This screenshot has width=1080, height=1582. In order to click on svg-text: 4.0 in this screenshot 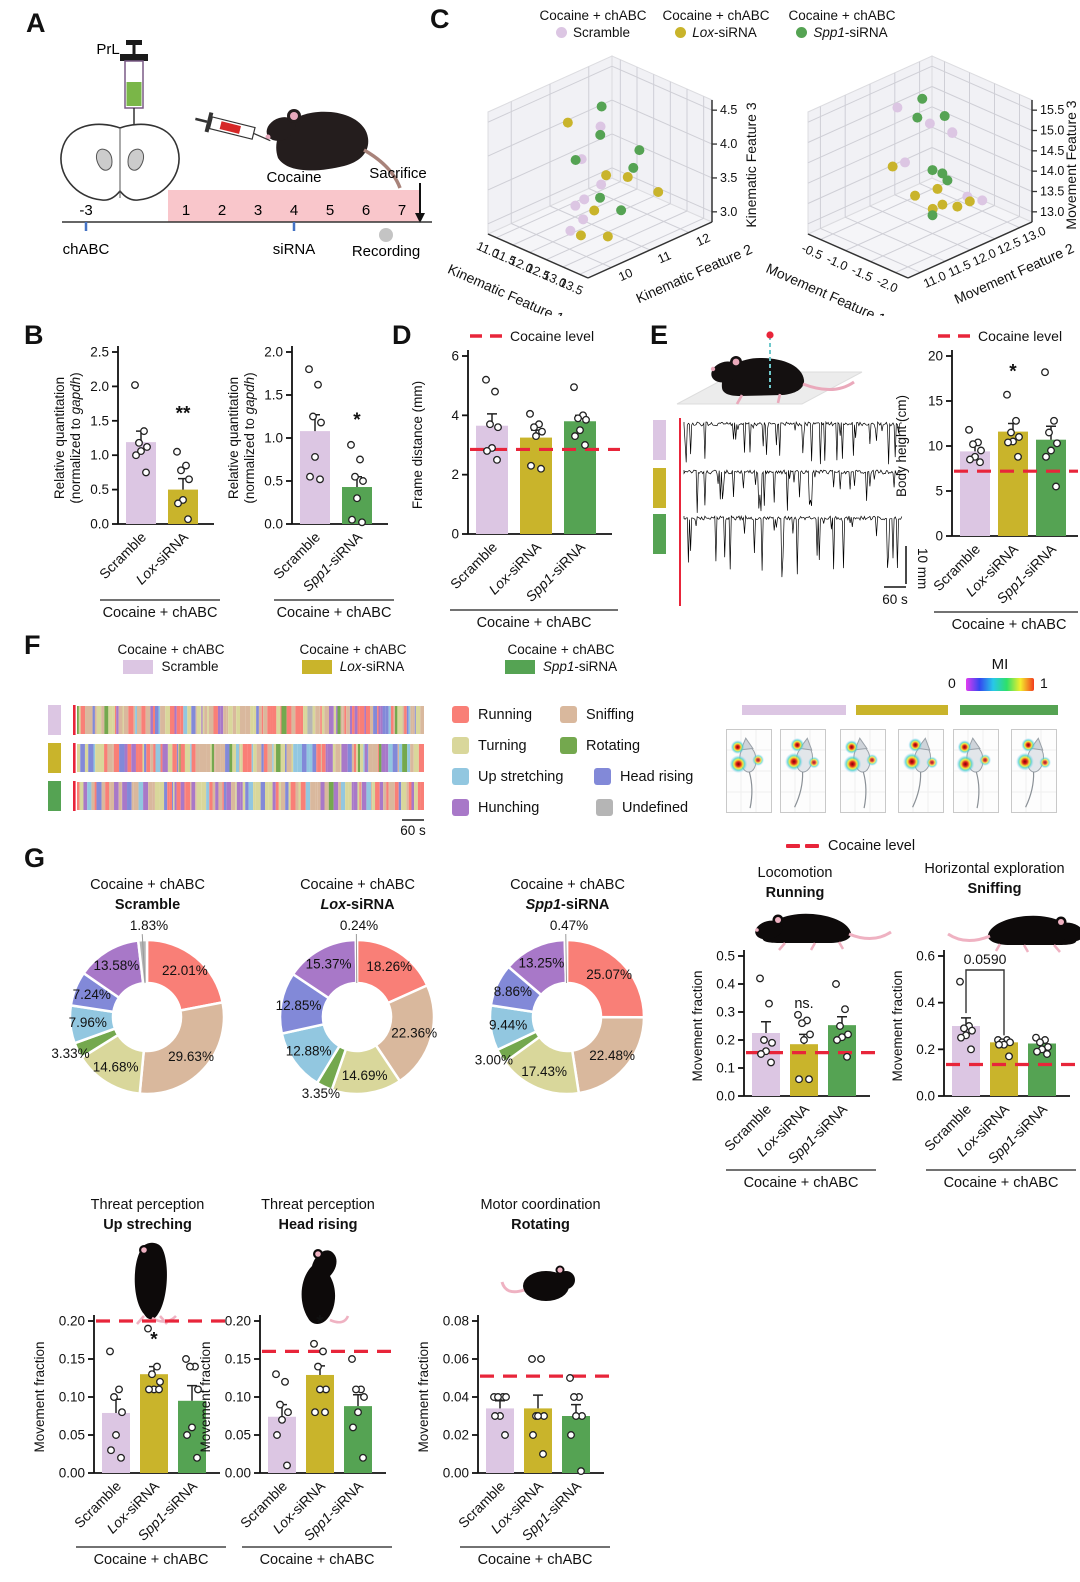, I will do `click(728, 144)`.